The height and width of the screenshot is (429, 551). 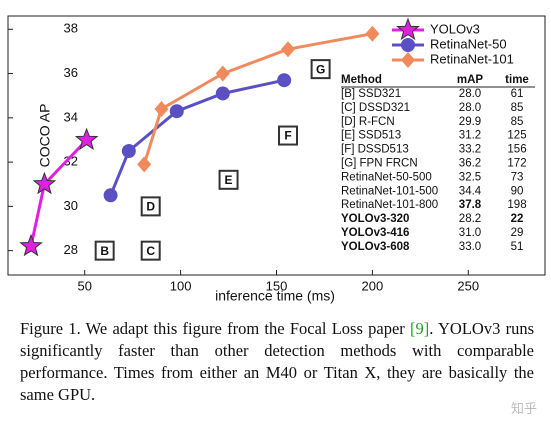 What do you see at coordinates (517, 94) in the screenshot?
I see `table-cell: 61` at bounding box center [517, 94].